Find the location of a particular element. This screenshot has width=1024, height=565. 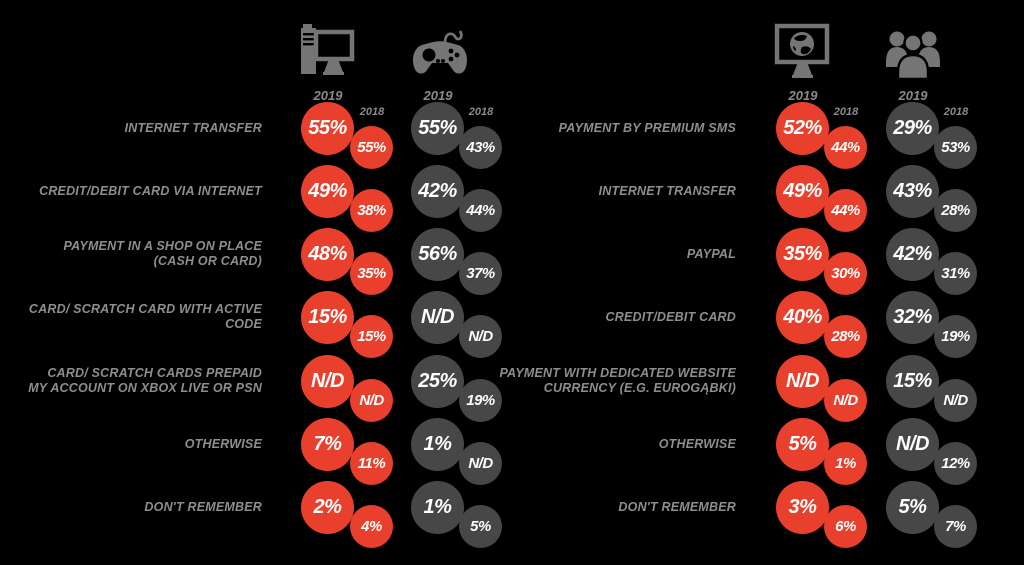

bubble-2018: 5% is located at coordinates (480, 526).